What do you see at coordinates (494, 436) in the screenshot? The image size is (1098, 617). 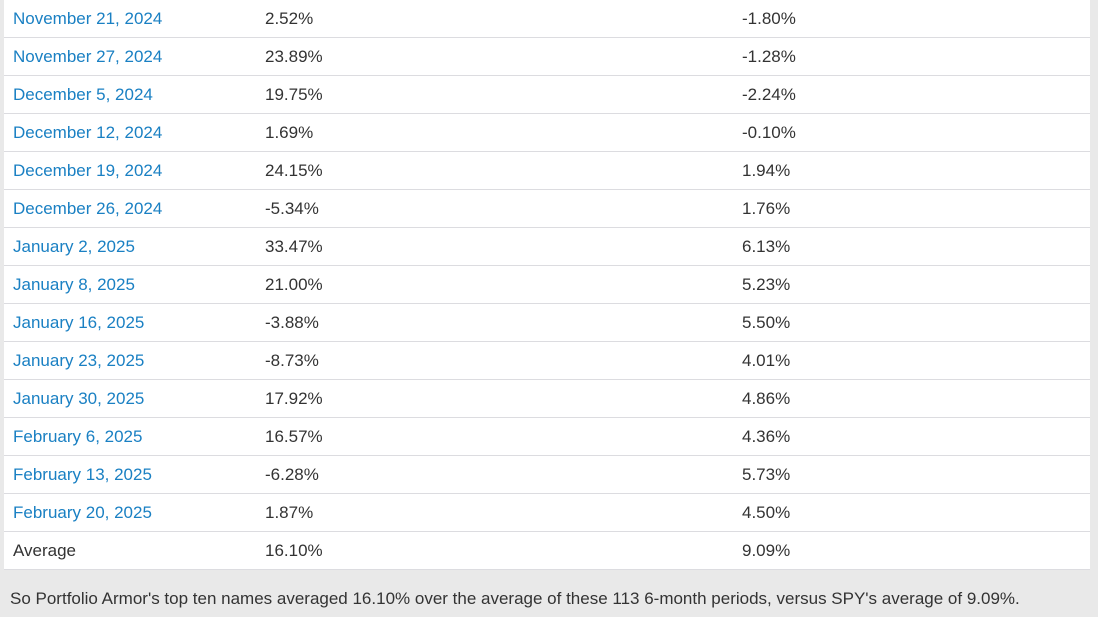 I see `top-ten-return-cell: 16.57%` at bounding box center [494, 436].